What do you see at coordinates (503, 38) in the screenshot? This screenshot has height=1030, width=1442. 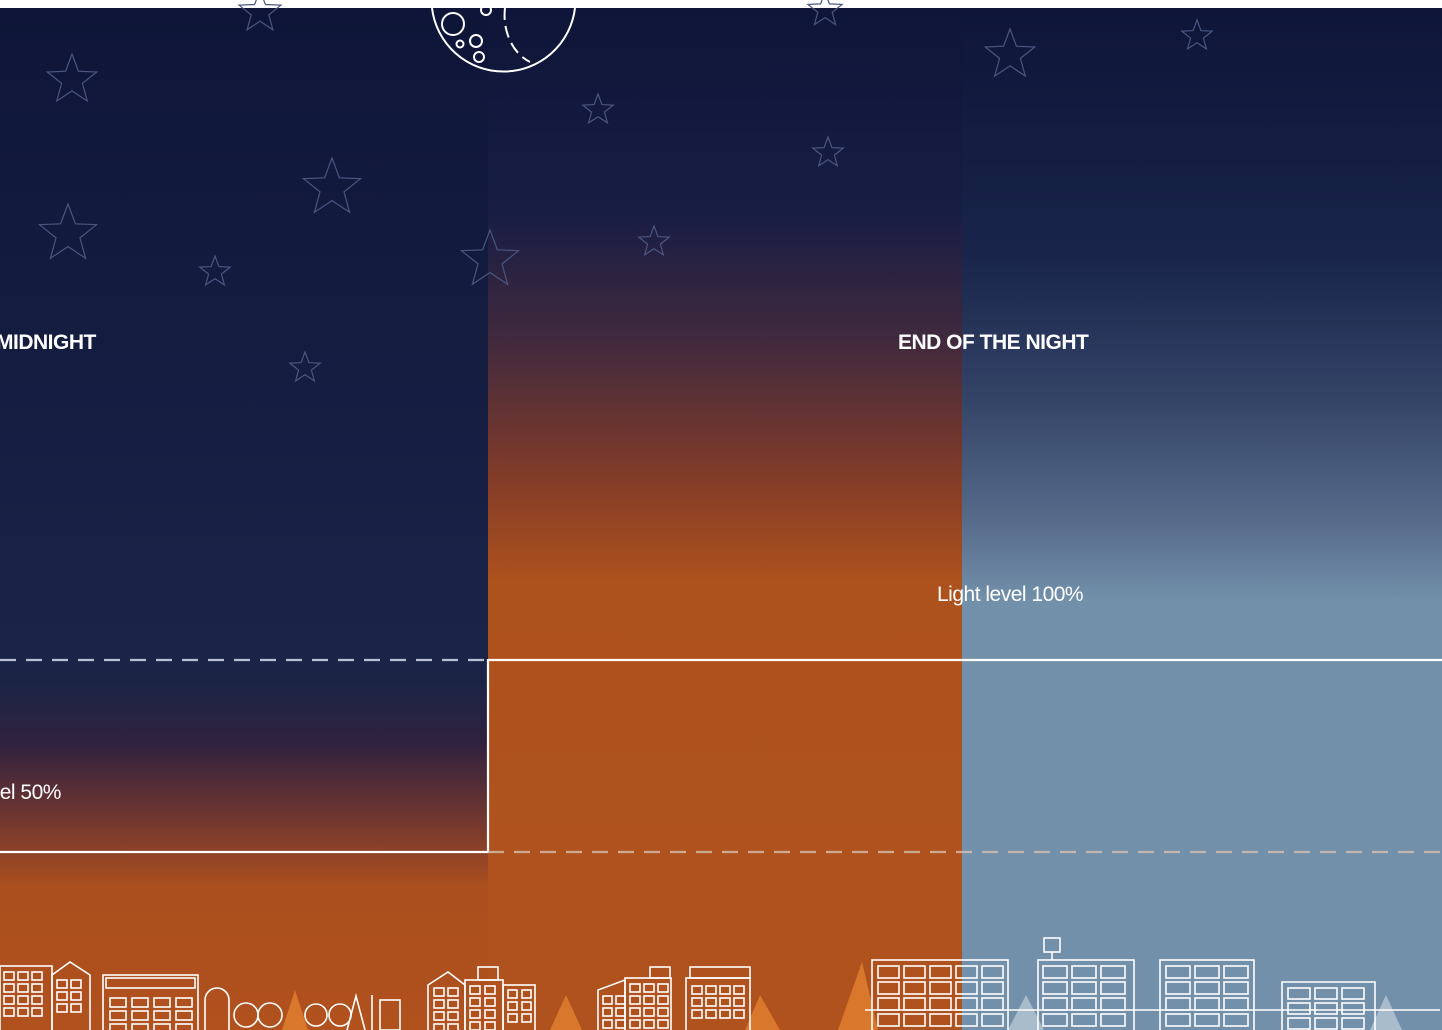 I see `moon` at bounding box center [503, 38].